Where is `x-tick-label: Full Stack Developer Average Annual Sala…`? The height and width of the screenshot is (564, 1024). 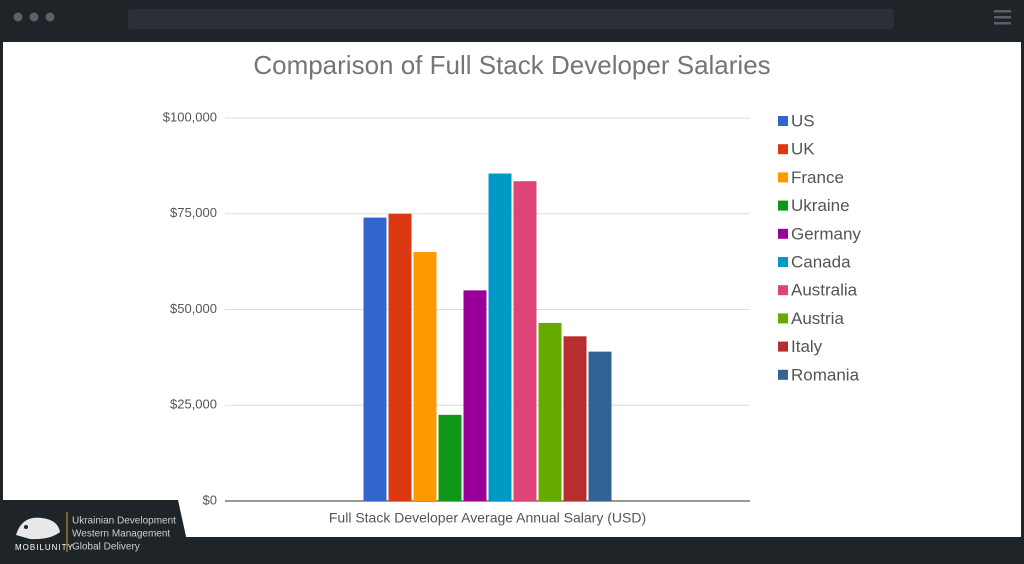 x-tick-label: Full Stack Developer Average Annual Sala… is located at coordinates (487, 518).